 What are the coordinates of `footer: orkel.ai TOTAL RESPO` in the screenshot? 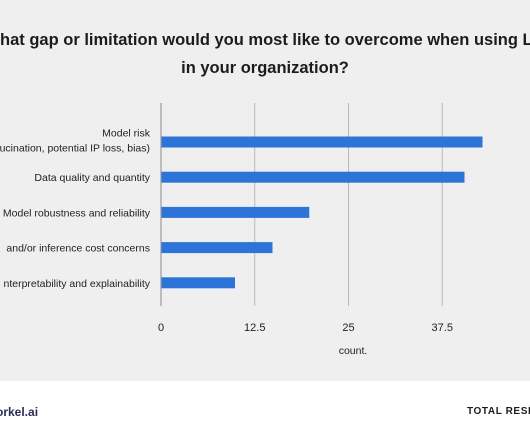 It's located at (265, 411).